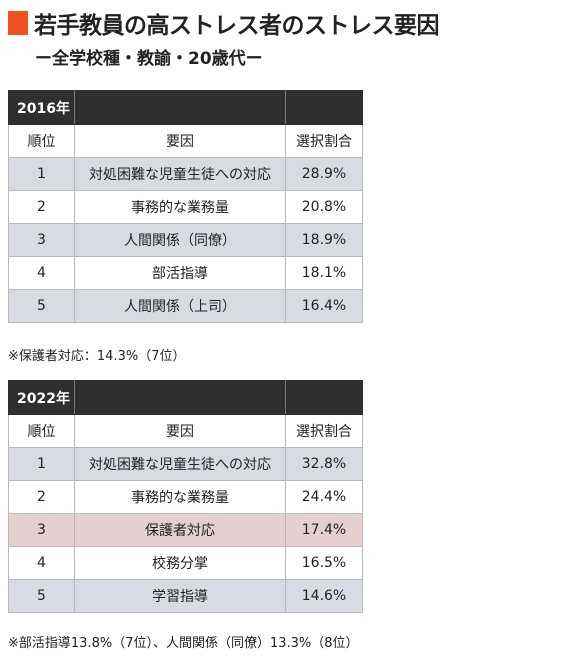 The width and height of the screenshot is (570, 660). What do you see at coordinates (180, 273) in the screenshot?
I see `factor-cell: 部活指導` at bounding box center [180, 273].